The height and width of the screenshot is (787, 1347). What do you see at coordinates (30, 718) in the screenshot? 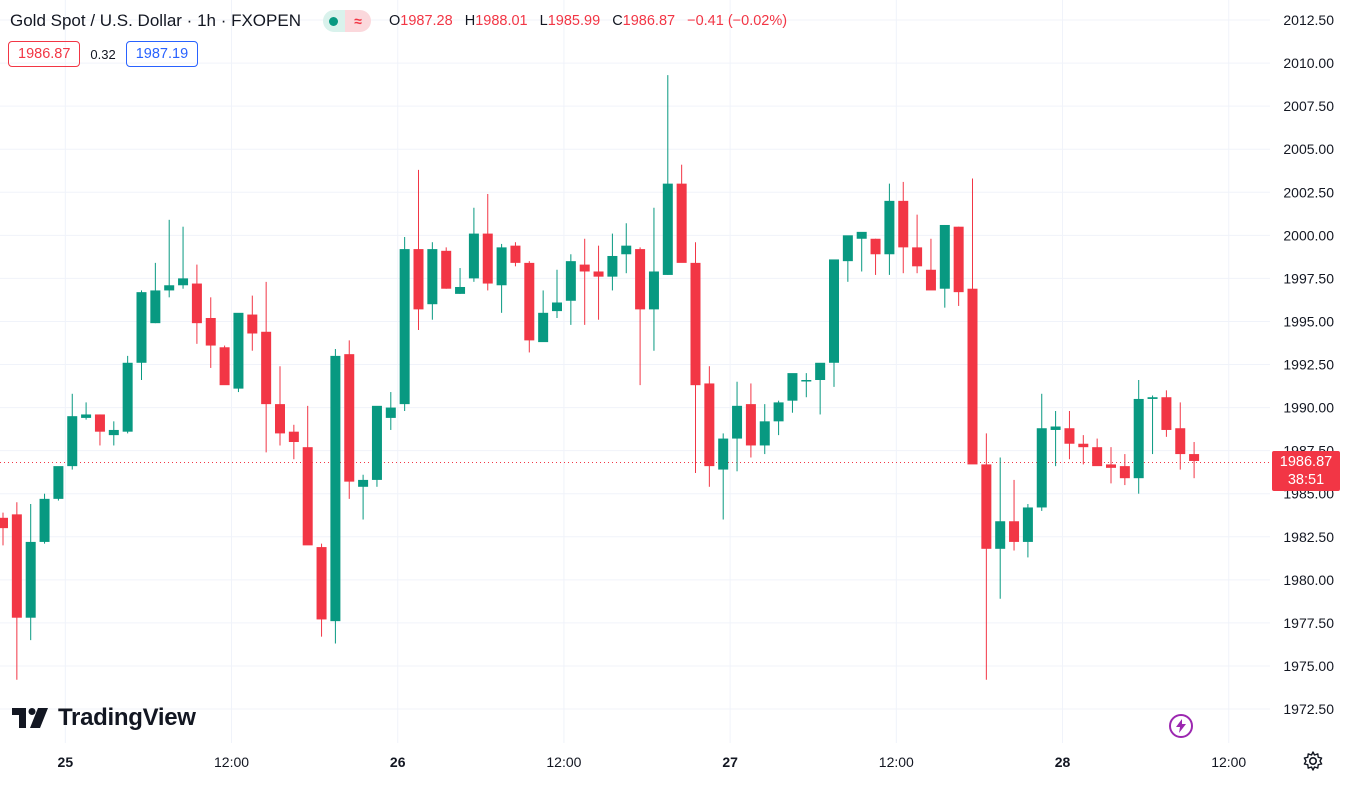
I see `tradingview-logo-icon` at bounding box center [30, 718].